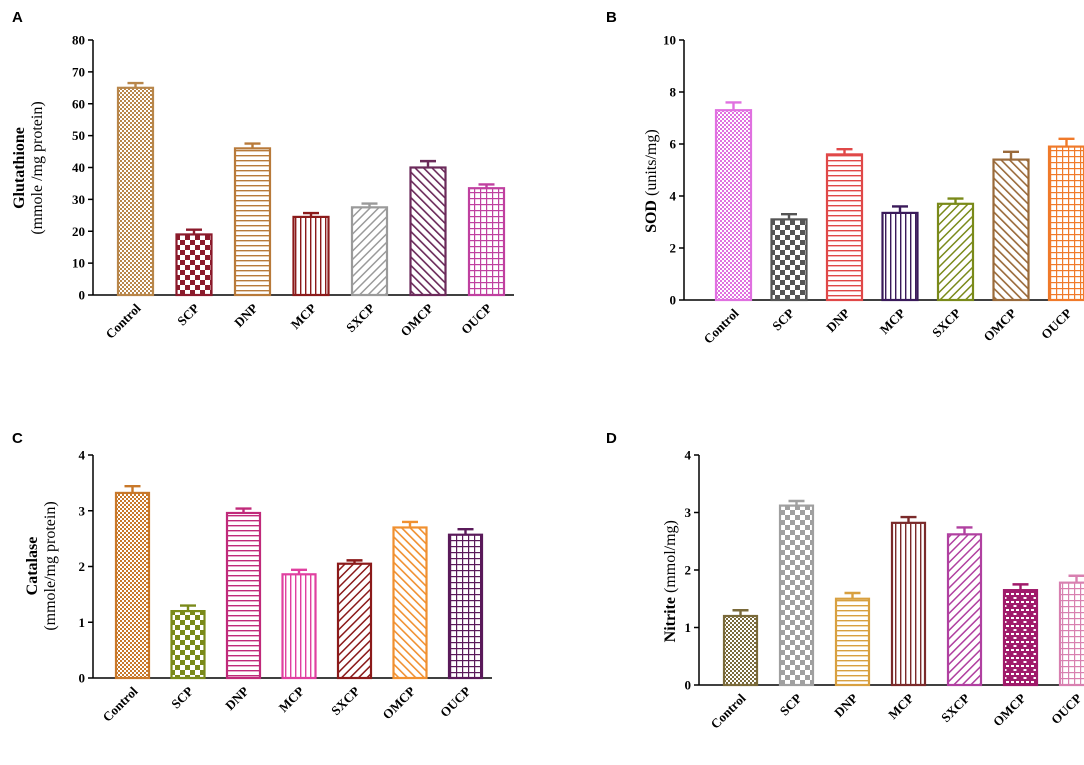 Image resolution: width=1084 pixels, height=765 pixels. What do you see at coordinates (670, 619) in the screenshot?
I see `y-axis-label: Nitrite` at bounding box center [670, 619].